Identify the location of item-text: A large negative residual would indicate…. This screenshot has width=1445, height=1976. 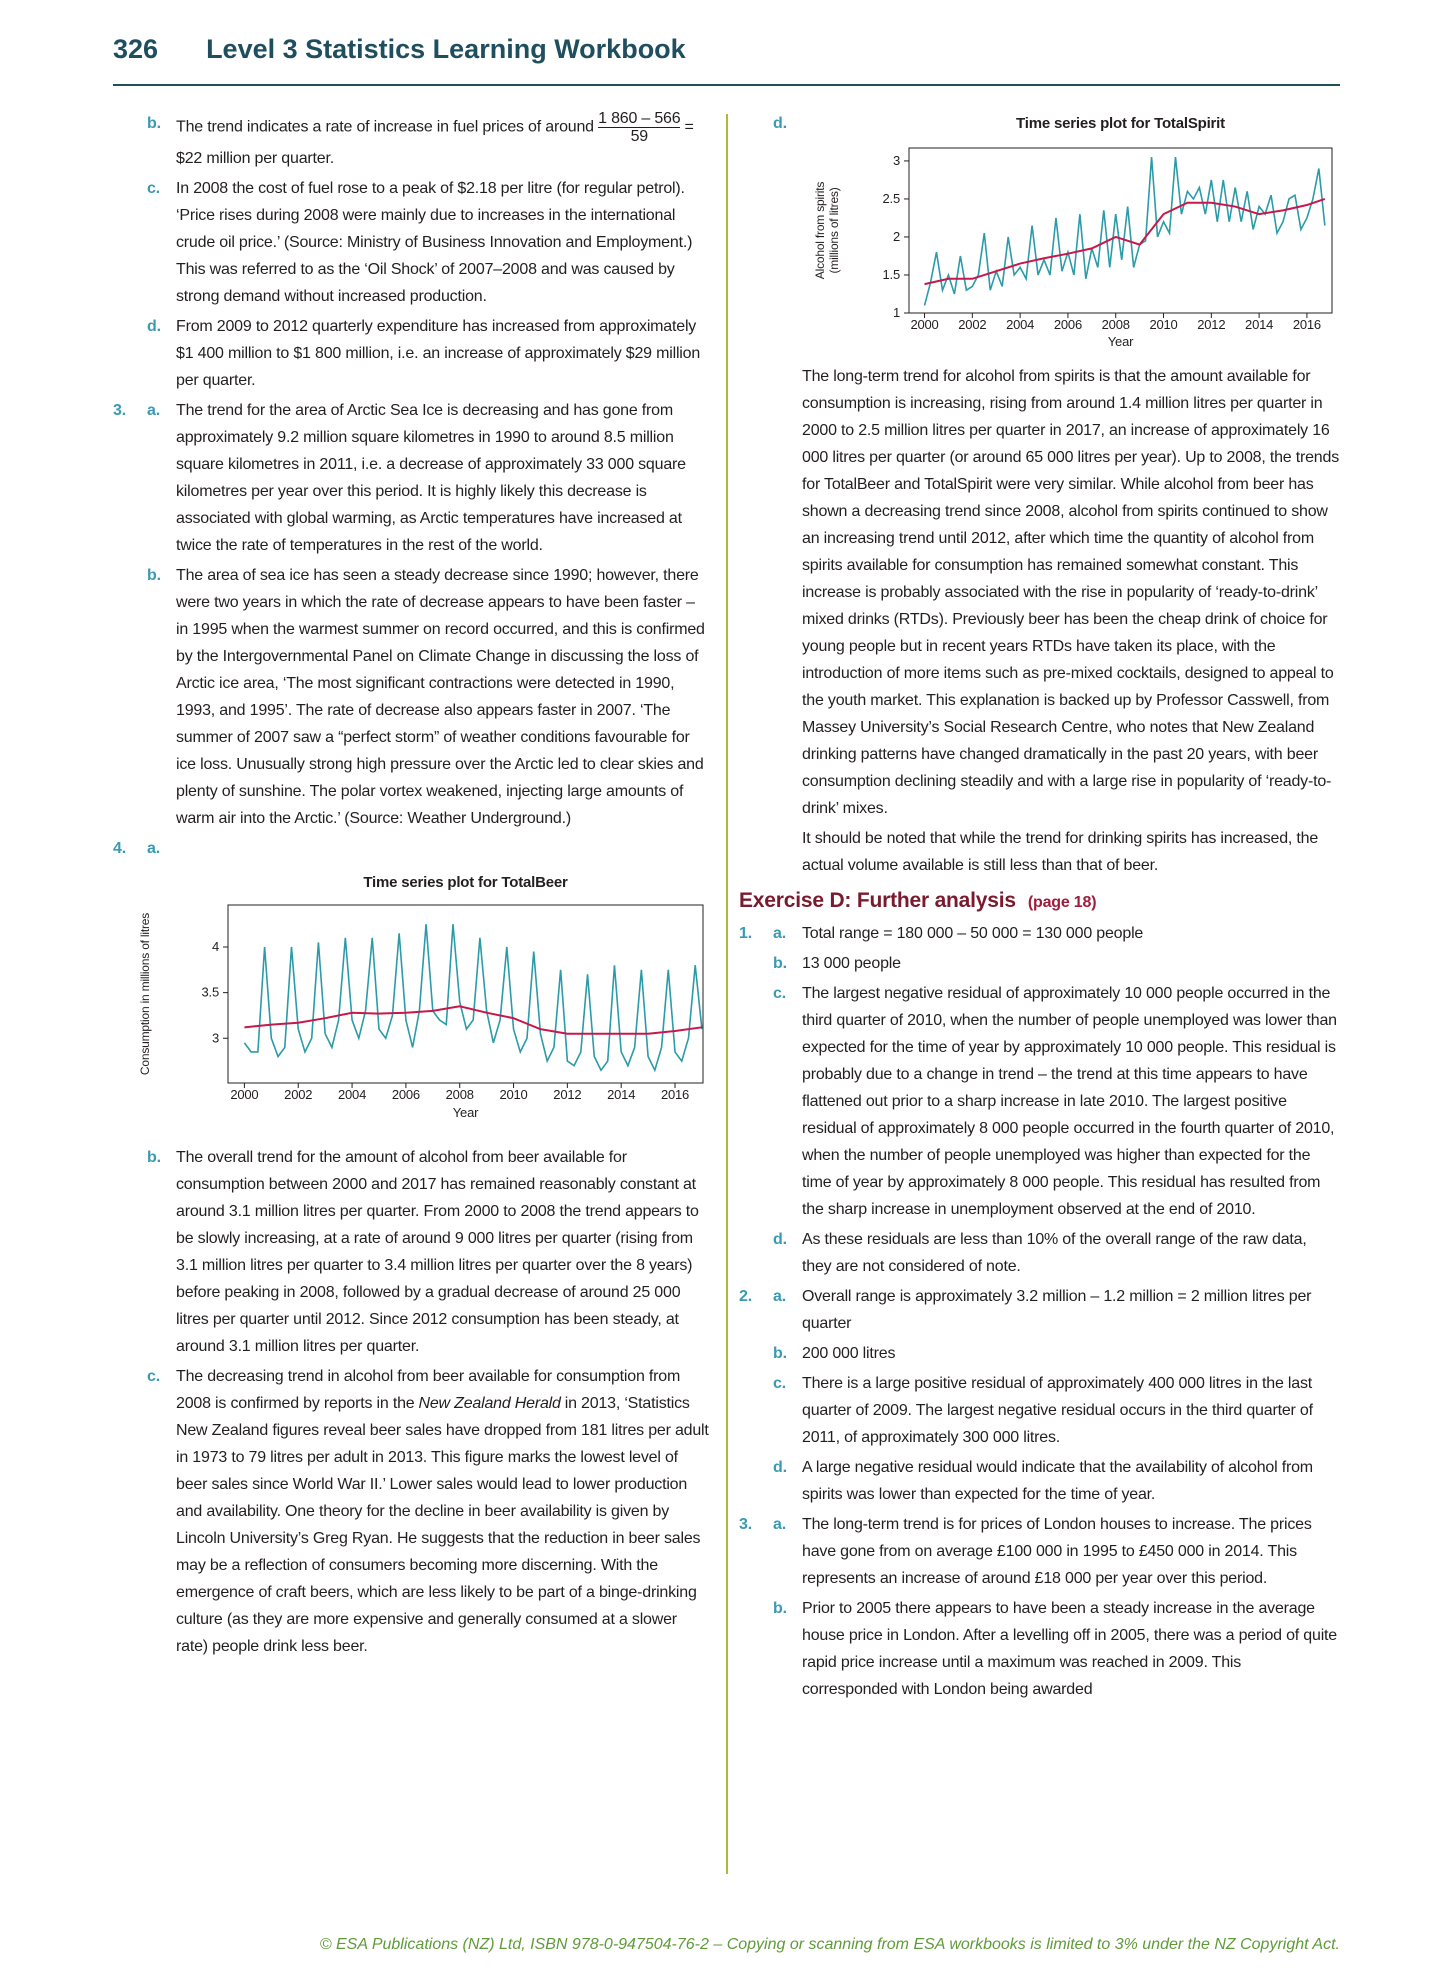
(1071, 1481).